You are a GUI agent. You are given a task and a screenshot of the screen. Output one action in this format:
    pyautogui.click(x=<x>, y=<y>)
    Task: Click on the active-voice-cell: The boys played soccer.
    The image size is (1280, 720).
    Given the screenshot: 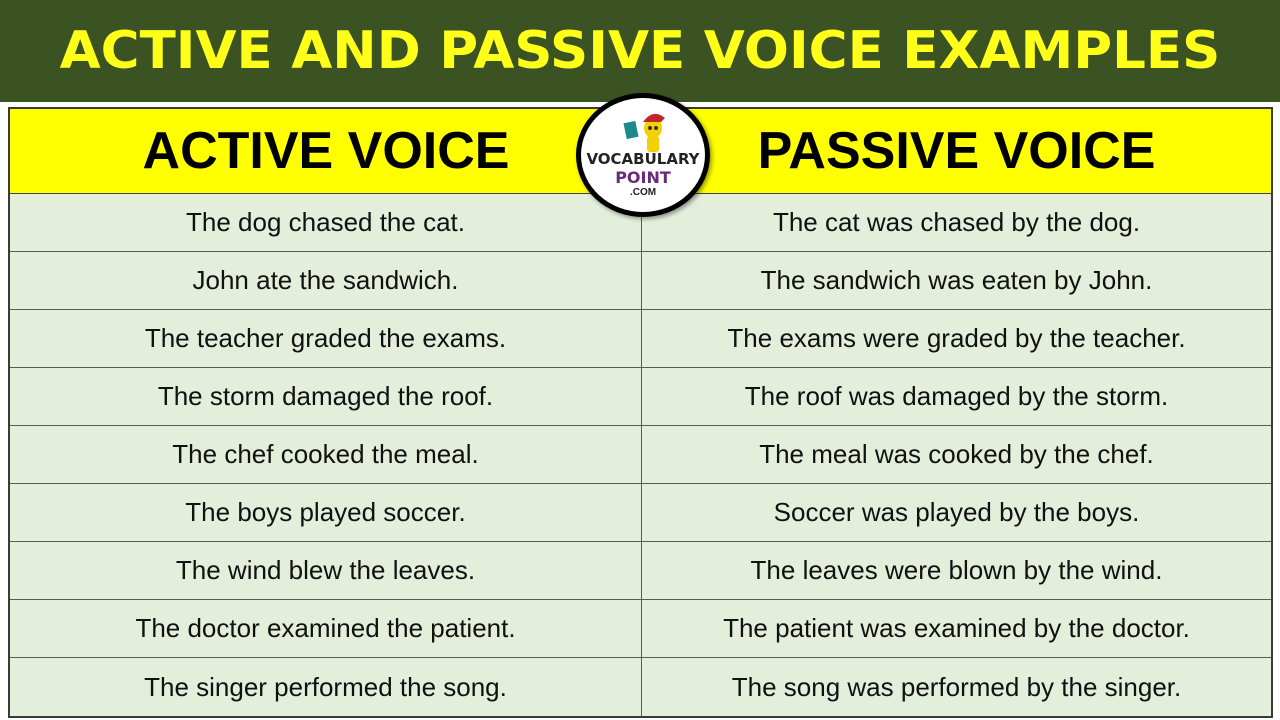 What is the action you would take?
    pyautogui.click(x=326, y=513)
    